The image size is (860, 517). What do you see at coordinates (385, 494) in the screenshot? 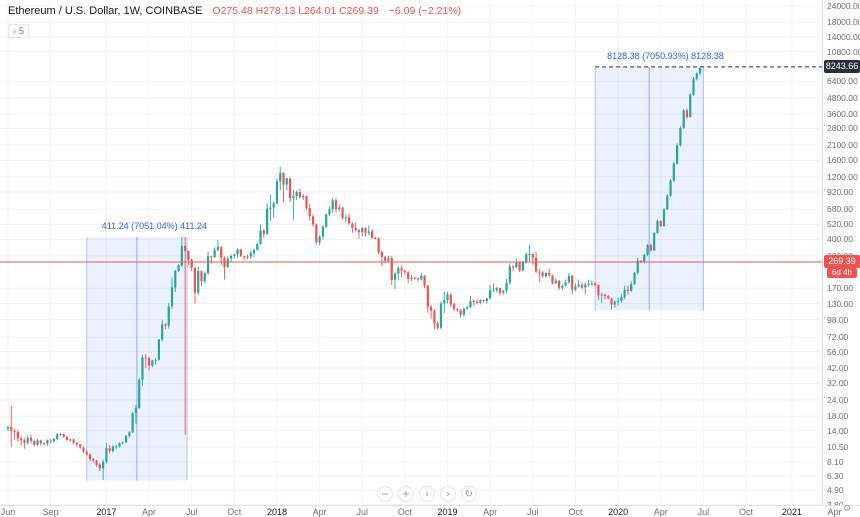
I see `zoom-out-button: −` at bounding box center [385, 494].